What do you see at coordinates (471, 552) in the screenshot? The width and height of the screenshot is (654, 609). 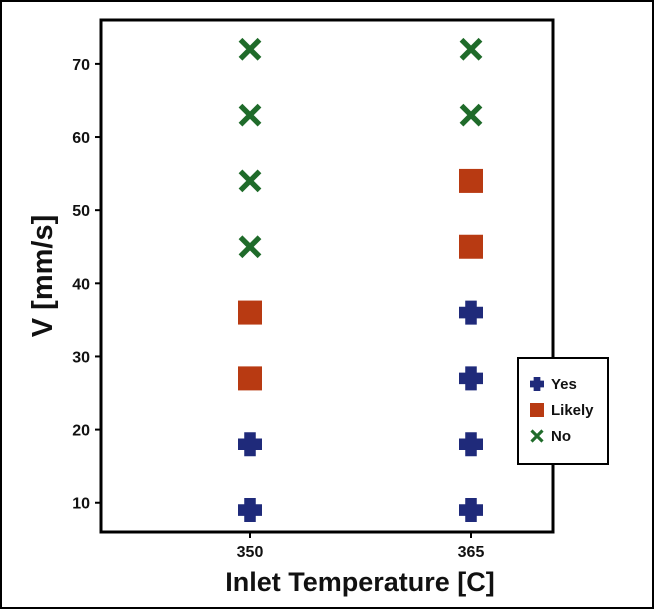 I see `x-tick-label: 365` at bounding box center [471, 552].